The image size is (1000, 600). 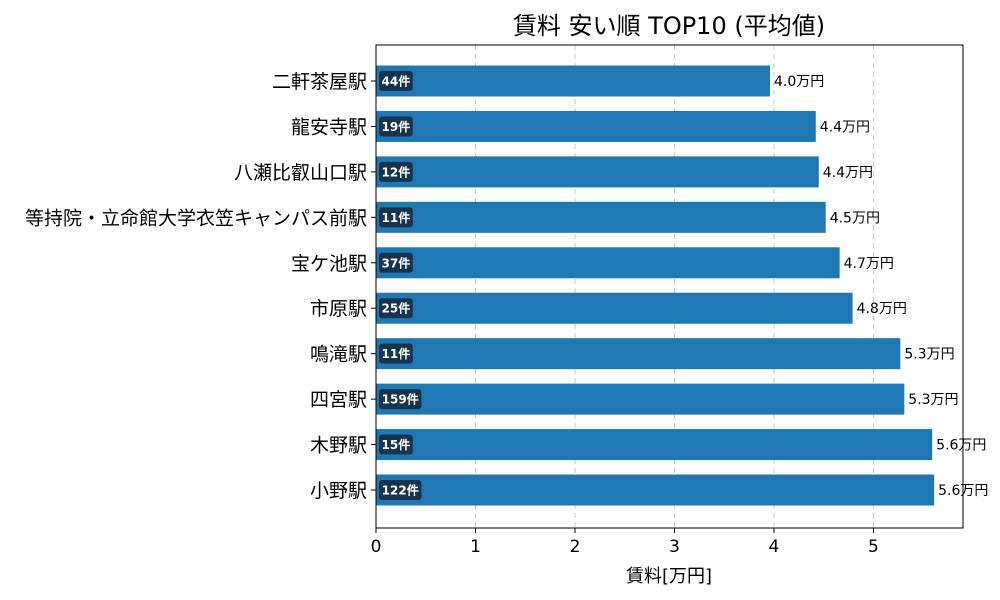 I want to click on y-tick-label: 二軒茶屋駅, so click(x=319, y=82).